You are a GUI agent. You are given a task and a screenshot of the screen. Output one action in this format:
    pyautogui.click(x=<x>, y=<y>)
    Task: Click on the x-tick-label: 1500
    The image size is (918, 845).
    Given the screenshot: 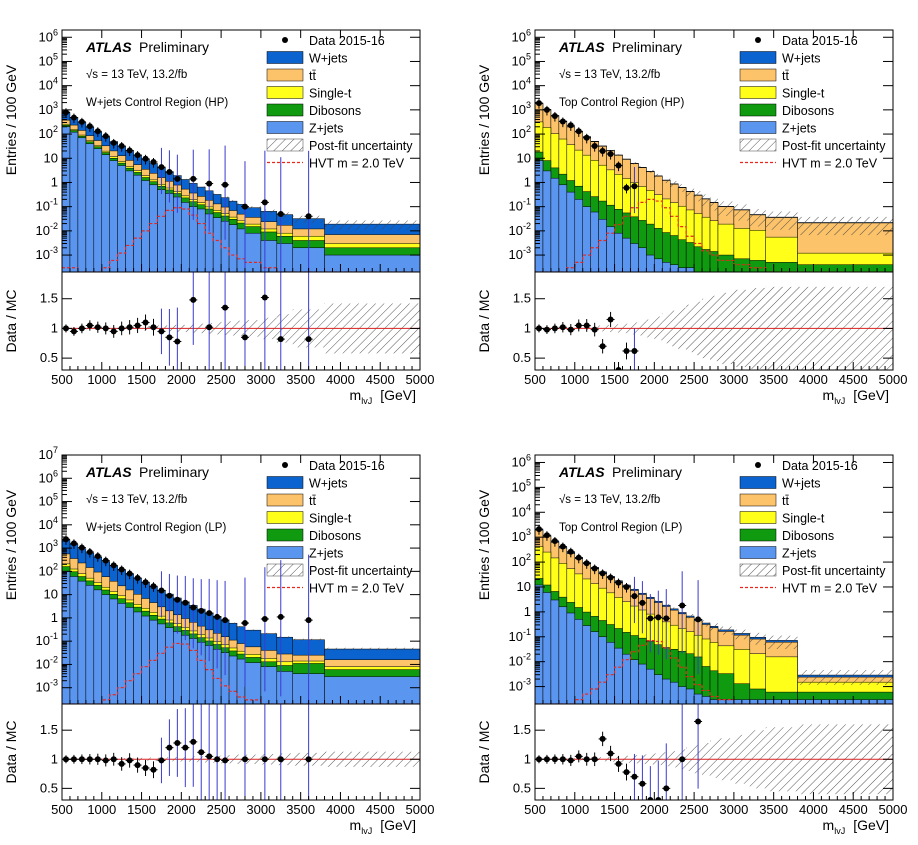 What is the action you would take?
    pyautogui.click(x=141, y=809)
    